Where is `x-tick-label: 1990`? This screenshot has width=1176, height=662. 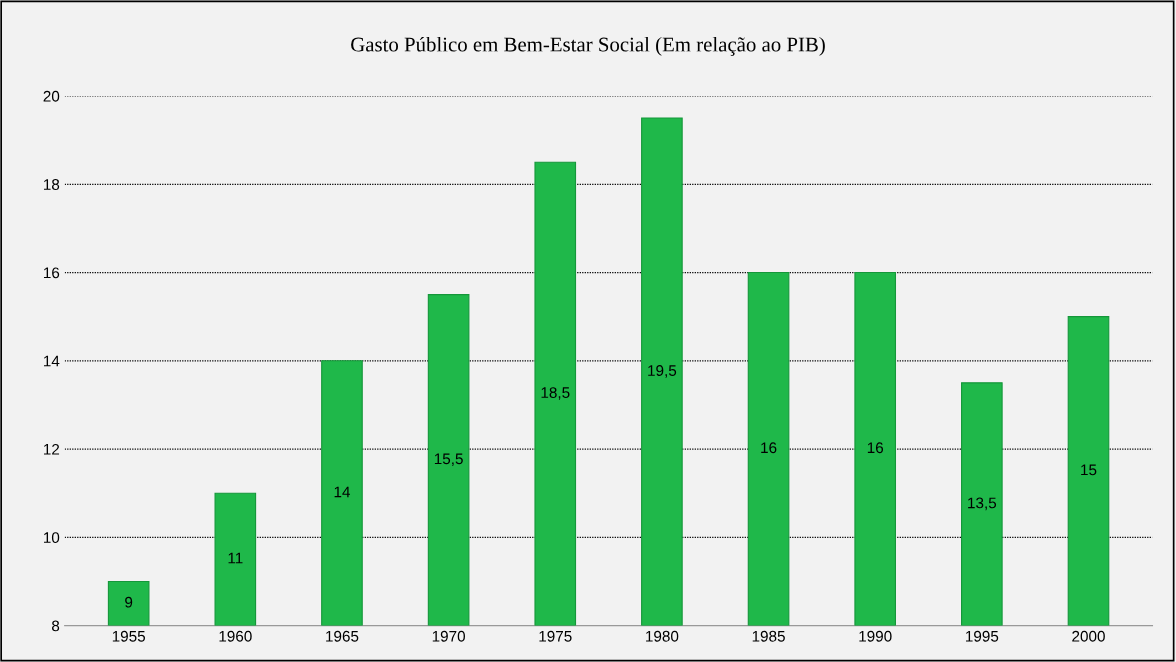 x-tick-label: 1990 is located at coordinates (875, 636).